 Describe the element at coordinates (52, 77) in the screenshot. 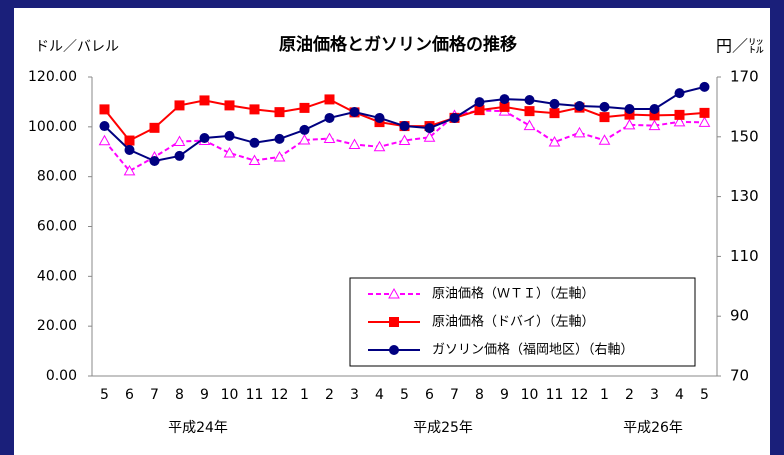

I see `y-tick-label: 120.00` at that location.